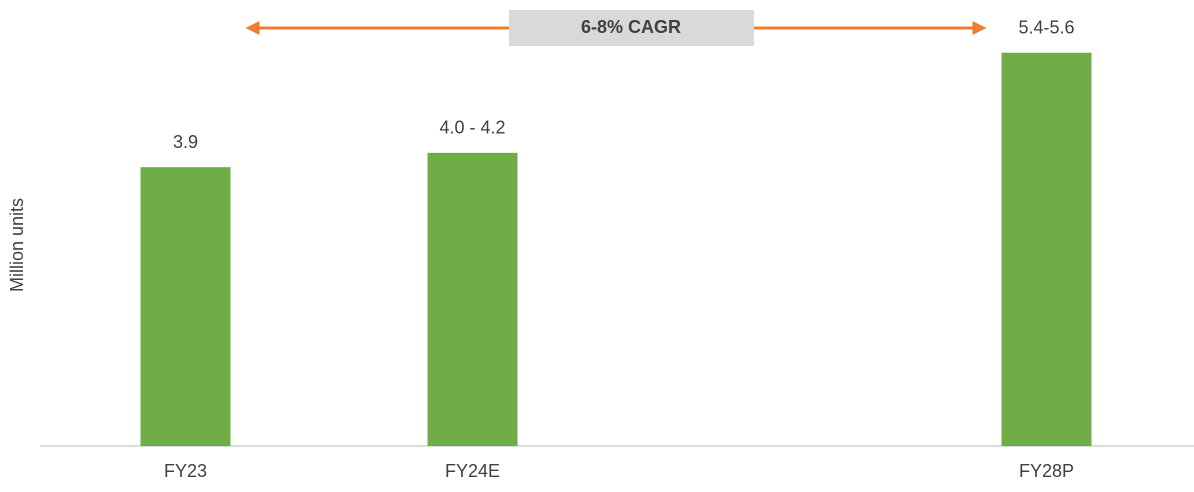 This screenshot has height=492, width=1194. What do you see at coordinates (1046, 471) in the screenshot?
I see `x-tick-label: FY28P` at bounding box center [1046, 471].